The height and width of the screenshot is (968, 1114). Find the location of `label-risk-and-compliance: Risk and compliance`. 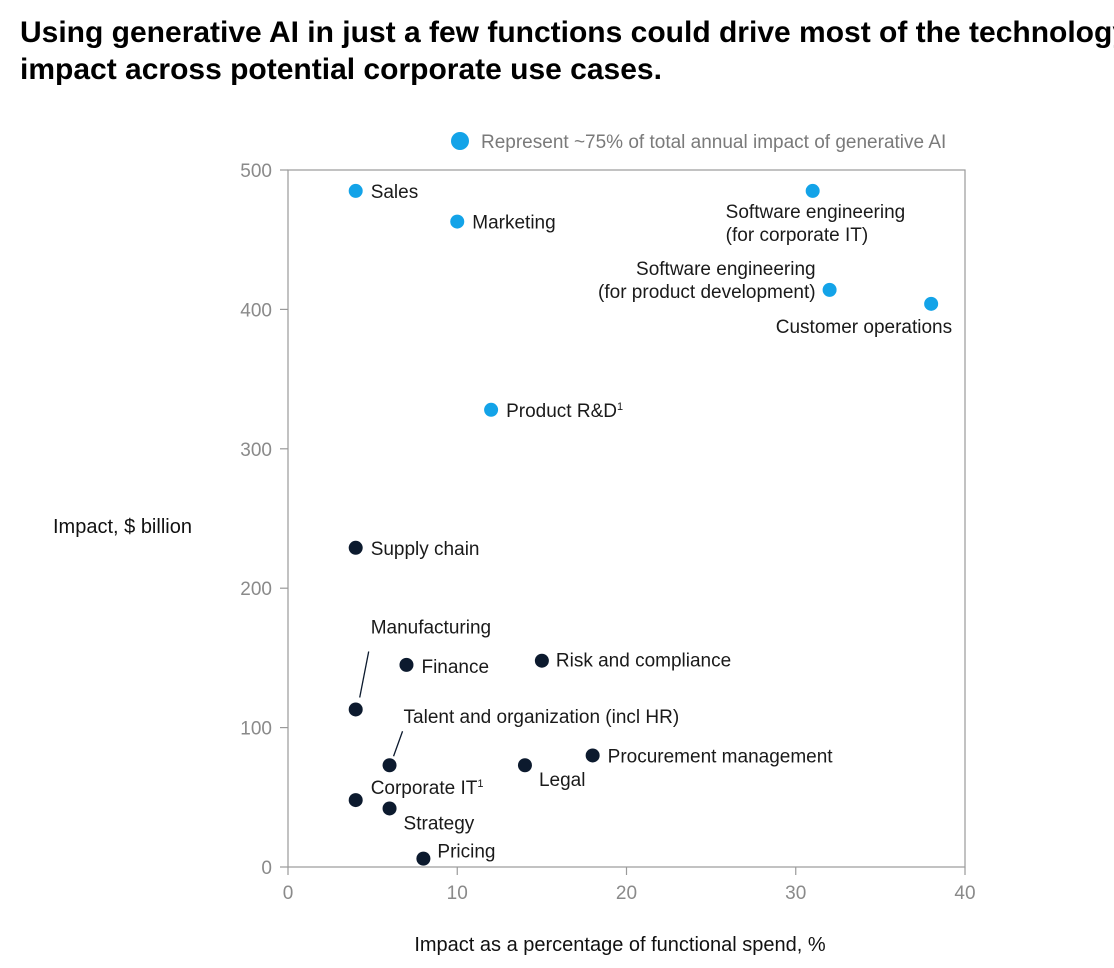

label-risk-and-compliance: Risk and compliance is located at coordinates (643, 661).